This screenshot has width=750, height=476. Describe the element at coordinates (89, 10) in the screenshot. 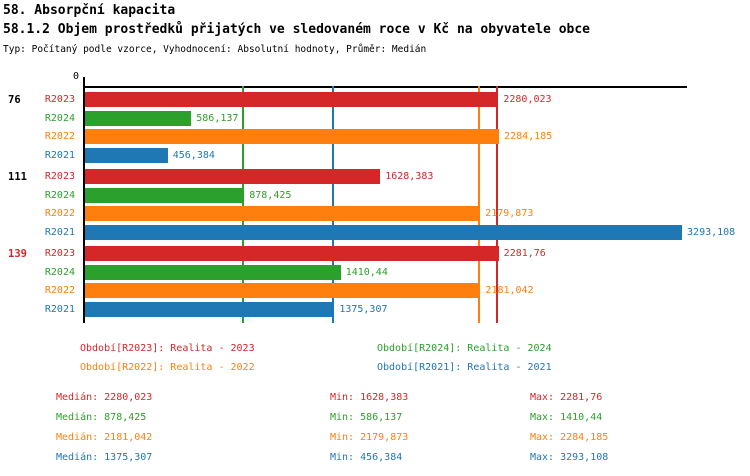

I see `page-title: 58. Absorpční kapacita` at that location.